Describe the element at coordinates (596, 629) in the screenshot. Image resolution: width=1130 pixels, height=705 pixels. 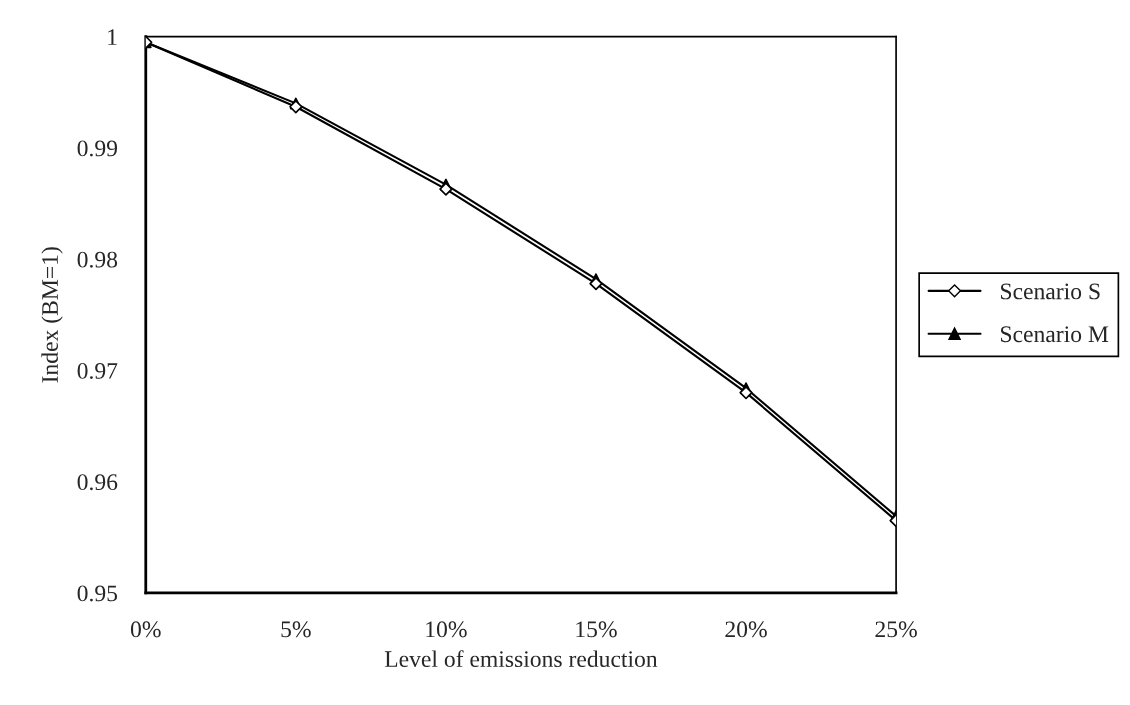
I see `x-tick-label: 15%` at that location.